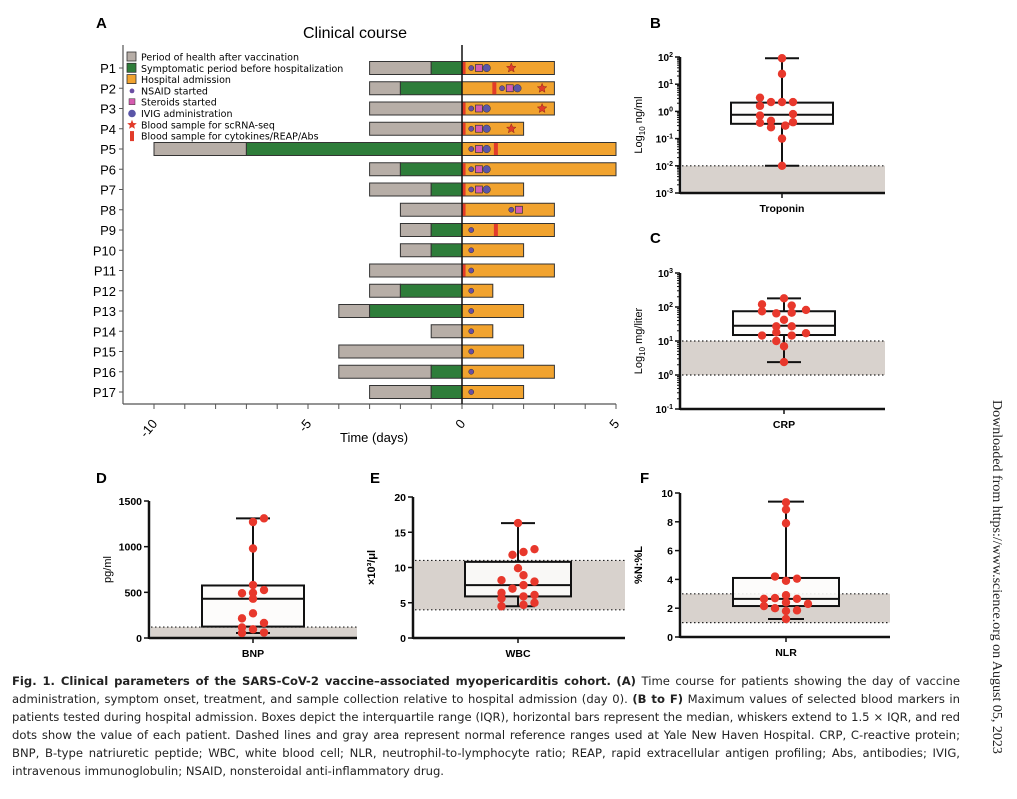  What do you see at coordinates (375, 478) in the screenshot?
I see `panel-letter-e: E` at bounding box center [375, 478].